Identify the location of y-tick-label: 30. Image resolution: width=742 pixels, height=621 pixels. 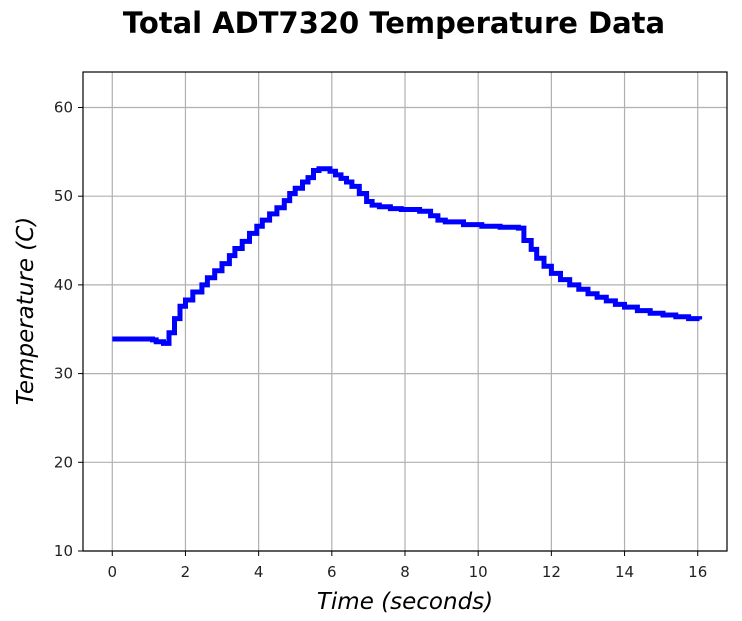
(63, 374).